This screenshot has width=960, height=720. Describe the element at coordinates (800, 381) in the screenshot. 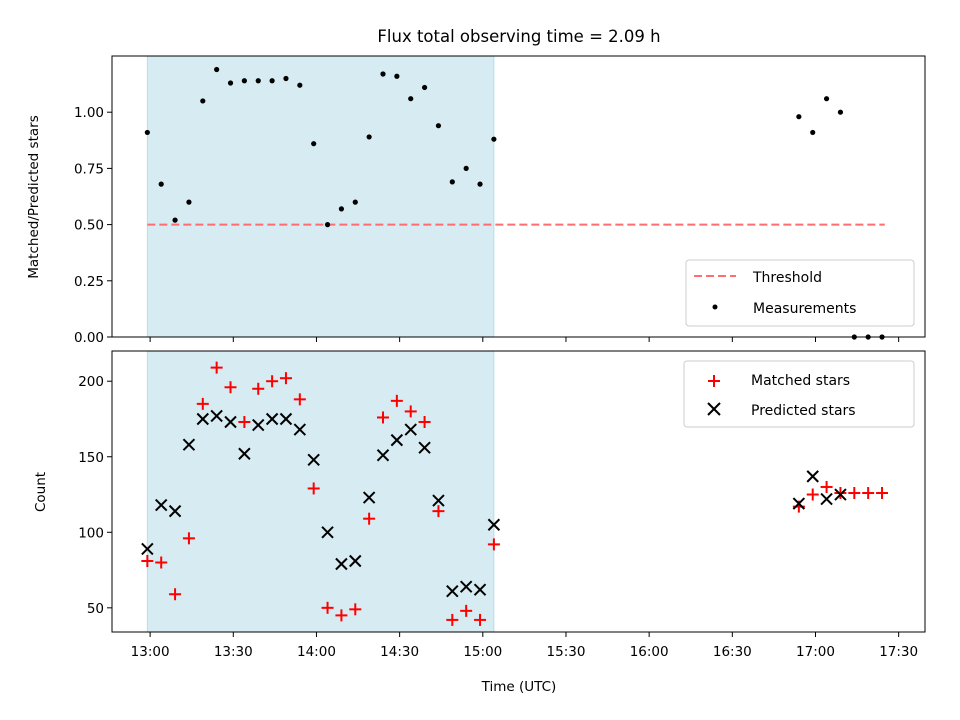

I see `legend-matched-label: Matched stars` at that location.